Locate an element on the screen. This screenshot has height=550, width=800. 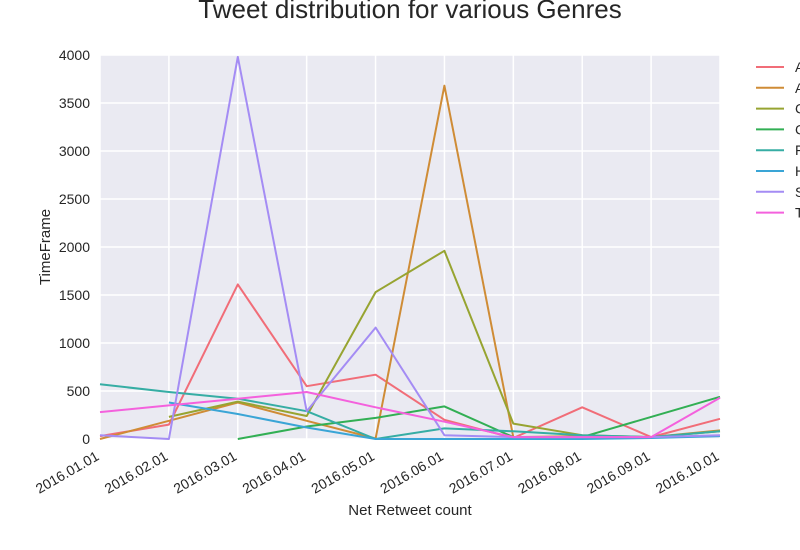
y-tick-labels: 0 500 1000 1500 2000 2500 3000 3500 4000 is located at coordinates (74, 247).